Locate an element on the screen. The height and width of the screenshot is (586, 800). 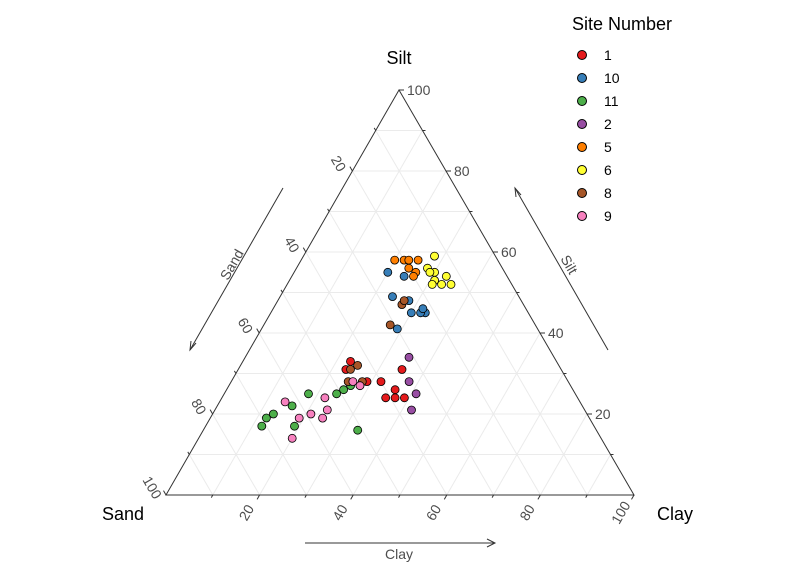
silt-arrow-shaft is located at coordinates (561, 269).